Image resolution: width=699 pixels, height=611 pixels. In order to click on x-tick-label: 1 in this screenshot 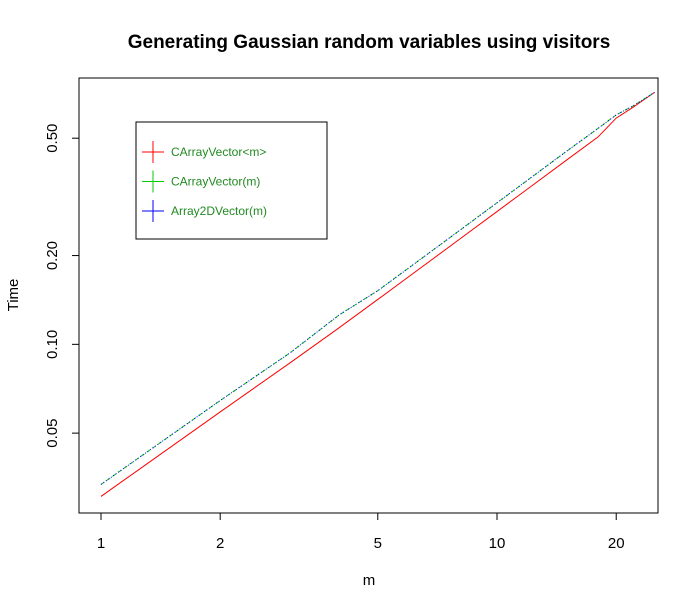, I will do `click(101, 543)`.